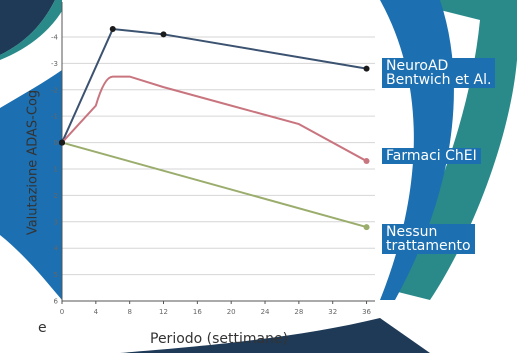  I want to click on y-tick-label: -2, so click(54, 90).